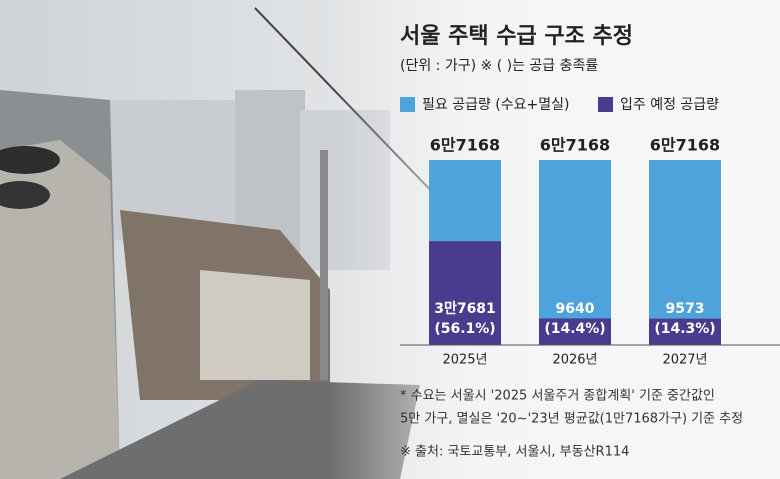  Describe the element at coordinates (685, 309) in the screenshot. I see `value-label: 9573` at that location.